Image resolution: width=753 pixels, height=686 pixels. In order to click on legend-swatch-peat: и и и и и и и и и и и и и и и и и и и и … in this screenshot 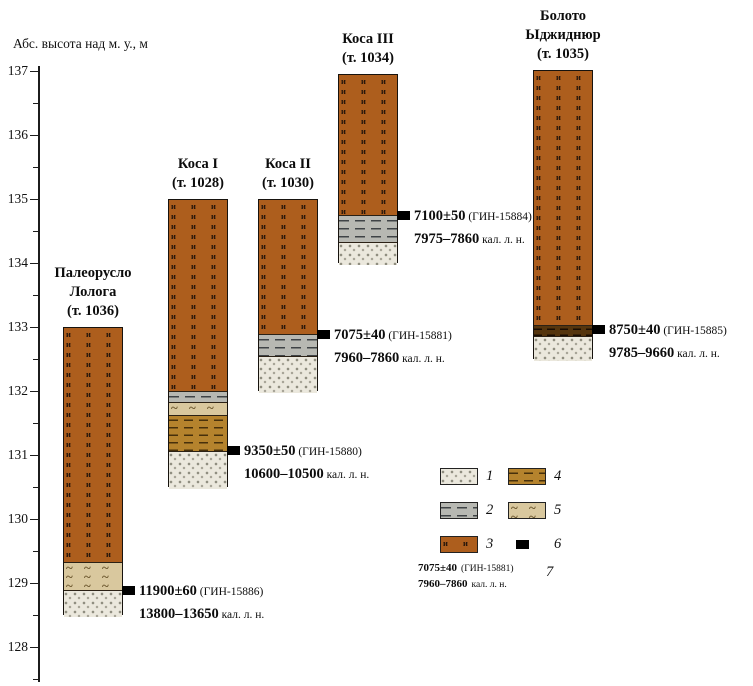, I will do `click(459, 544)`.